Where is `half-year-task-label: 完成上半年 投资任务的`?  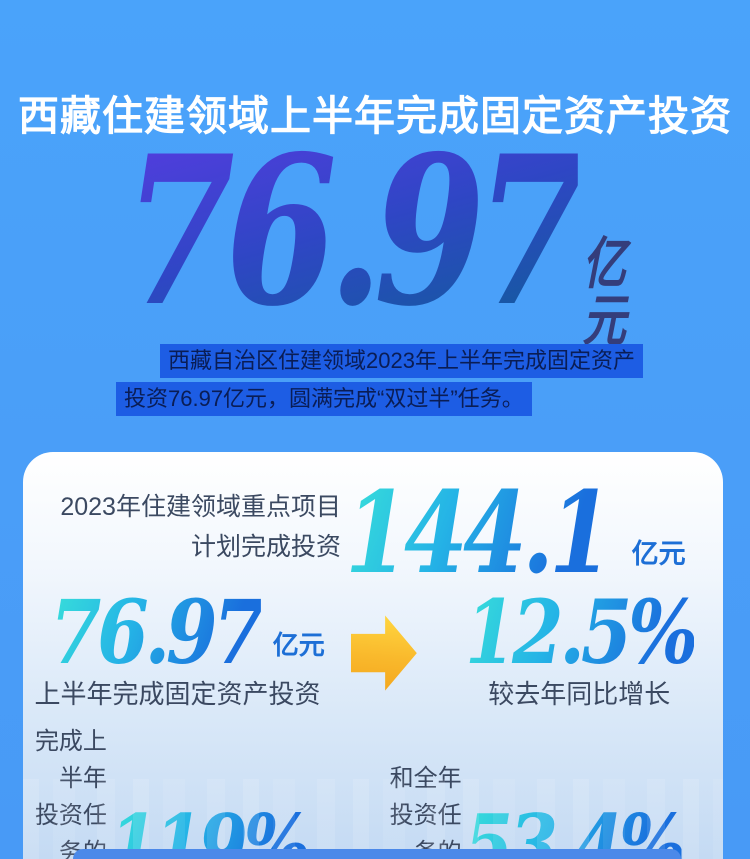 half-year-task-label: 完成上半年 投资任务的 is located at coordinates (65, 791).